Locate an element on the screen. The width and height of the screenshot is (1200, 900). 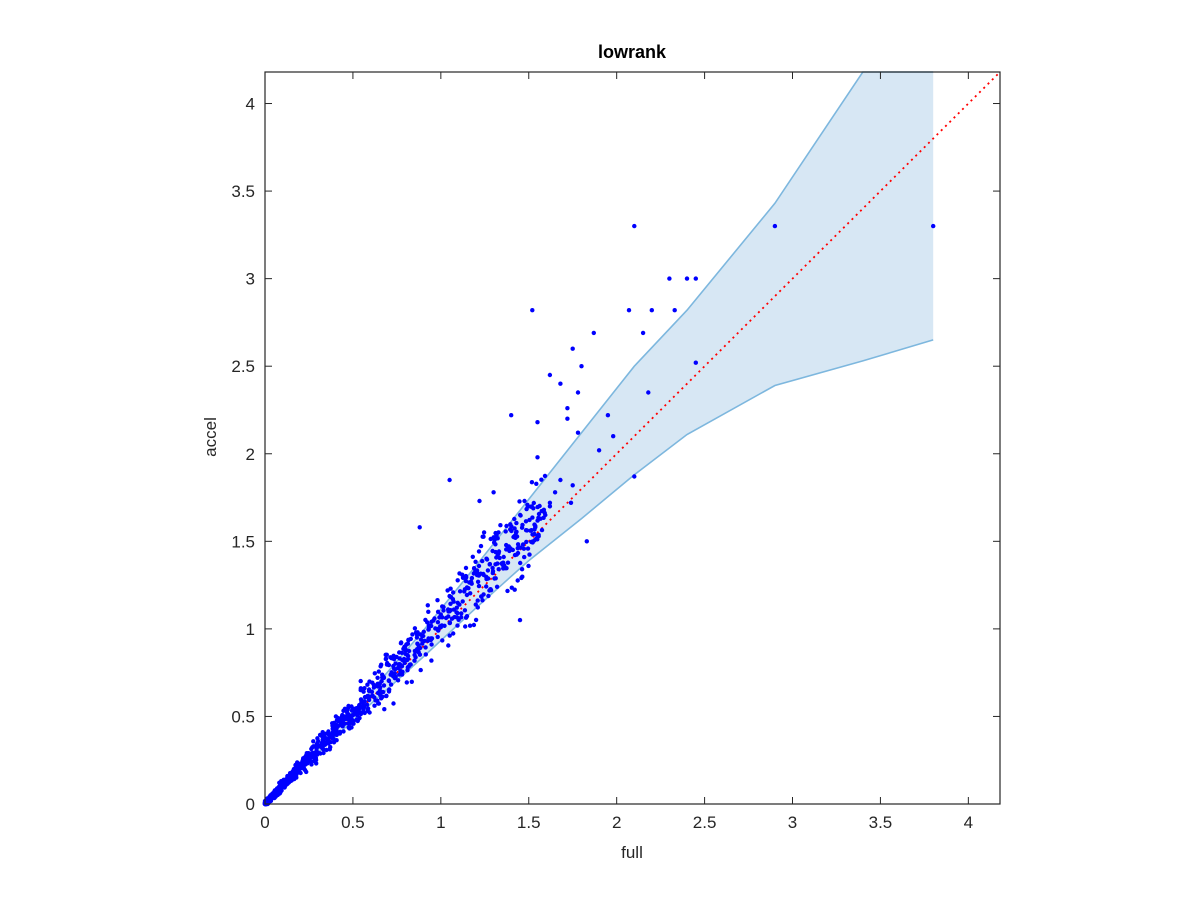
x-tick-label: 2.5 is located at coordinates (705, 822).